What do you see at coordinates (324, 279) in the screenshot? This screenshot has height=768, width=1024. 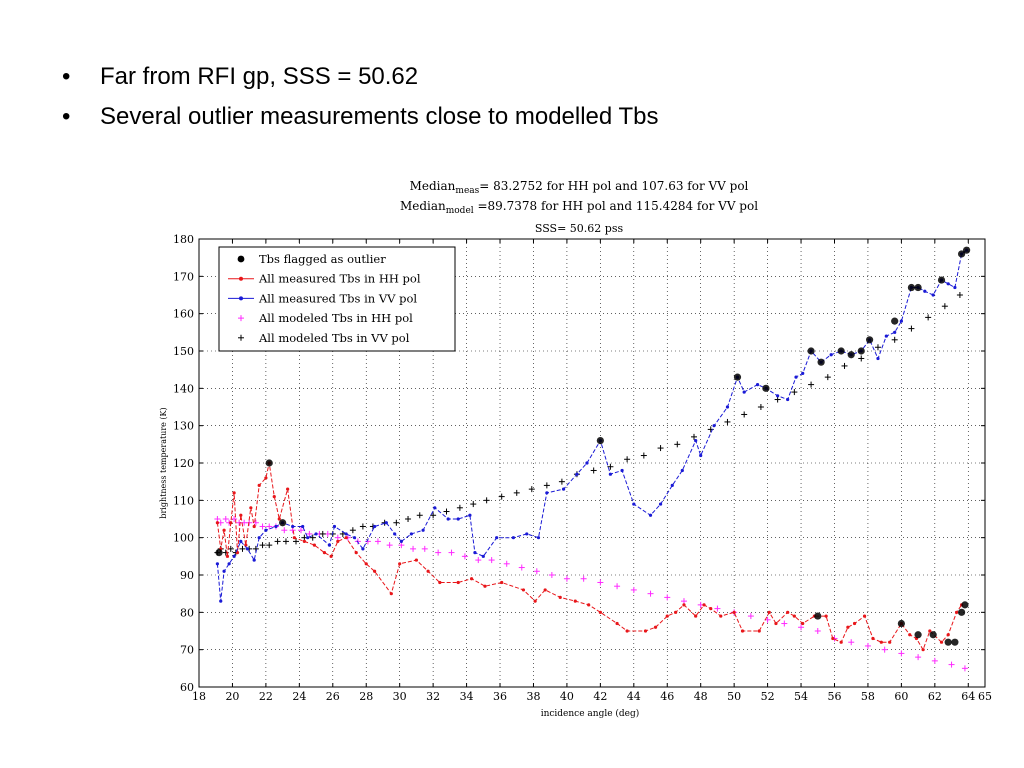 I see `legend-item: All measured Tbs in HH pol` at bounding box center [324, 279].